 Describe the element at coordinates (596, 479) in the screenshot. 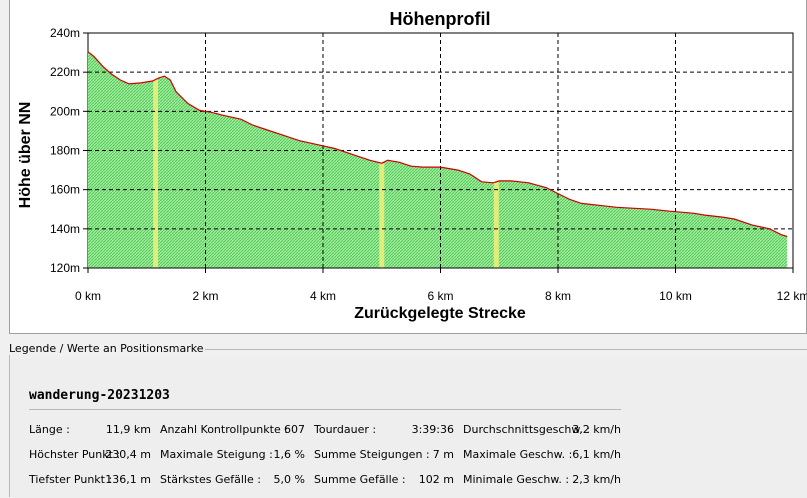

I see `stat-value: 2,3 km/h` at that location.